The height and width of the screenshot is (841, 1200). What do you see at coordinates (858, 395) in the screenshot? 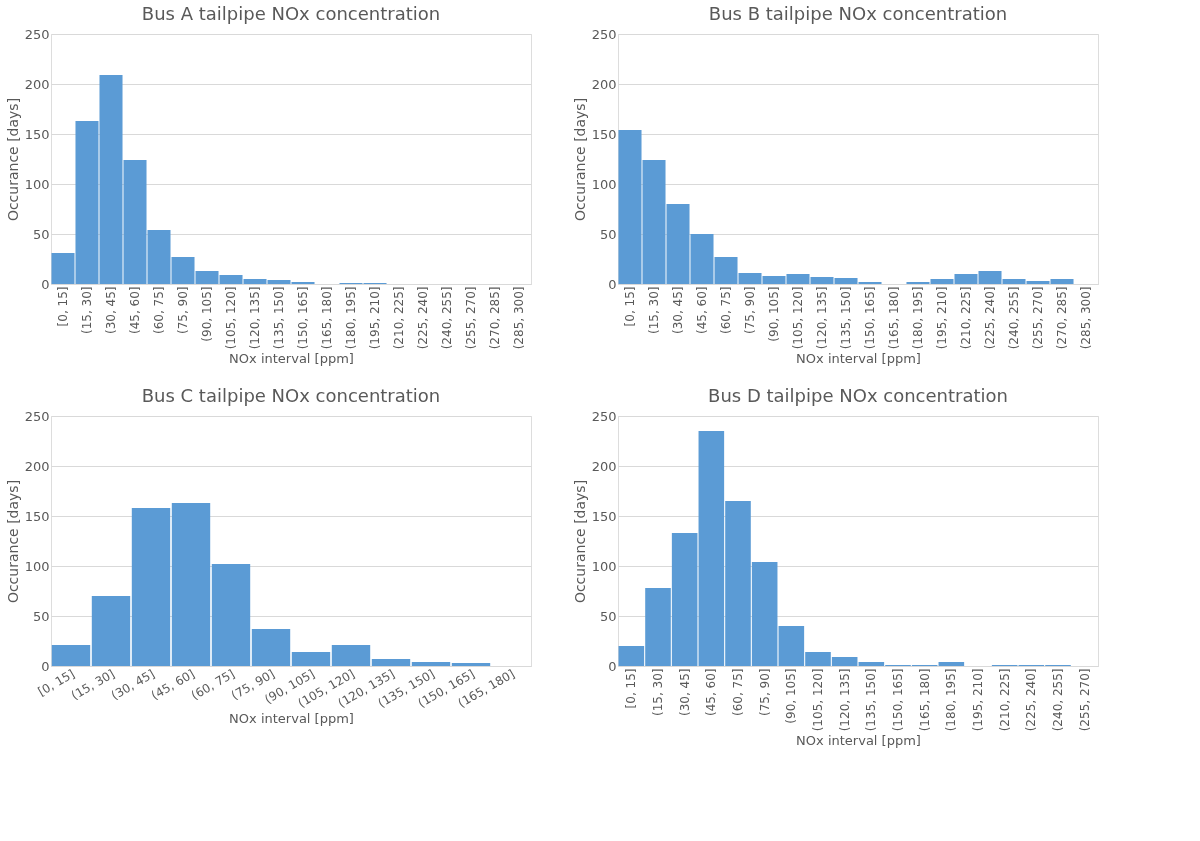
I see `chart-title: Bus D tailpipe NOx concentration` at bounding box center [858, 395].